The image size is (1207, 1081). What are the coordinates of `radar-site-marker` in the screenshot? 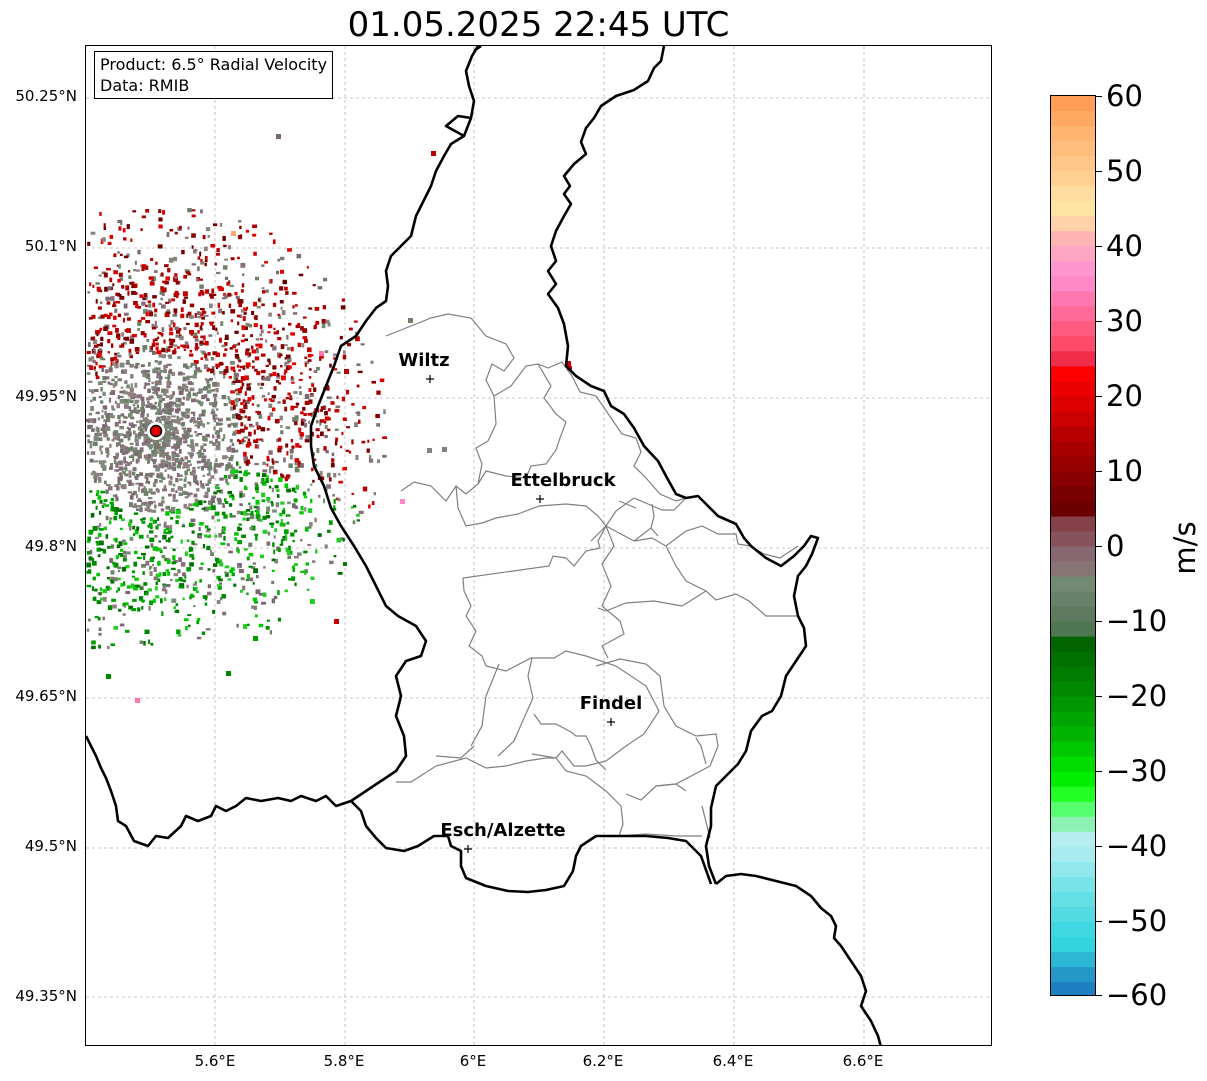 It's located at (156, 431).